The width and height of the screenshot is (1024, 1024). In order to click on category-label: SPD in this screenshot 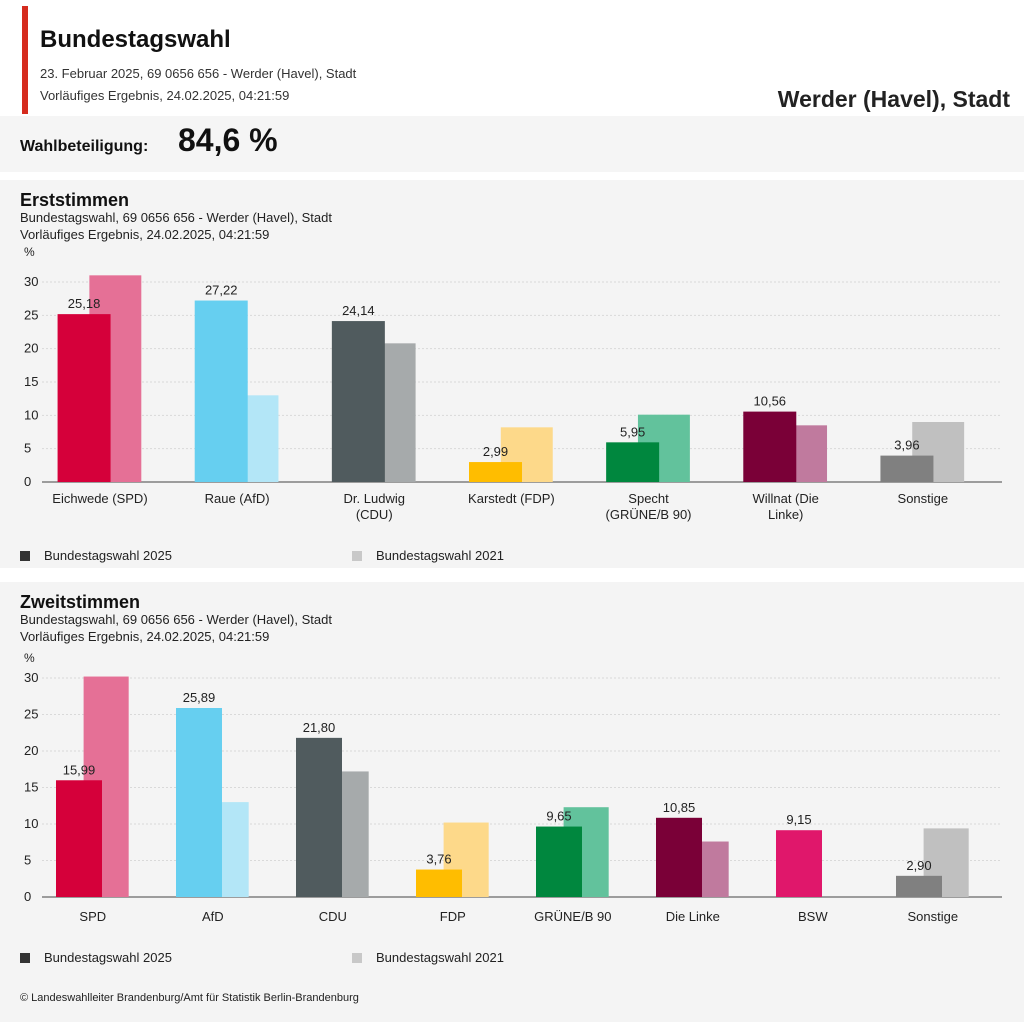, I will do `click(92, 916)`.